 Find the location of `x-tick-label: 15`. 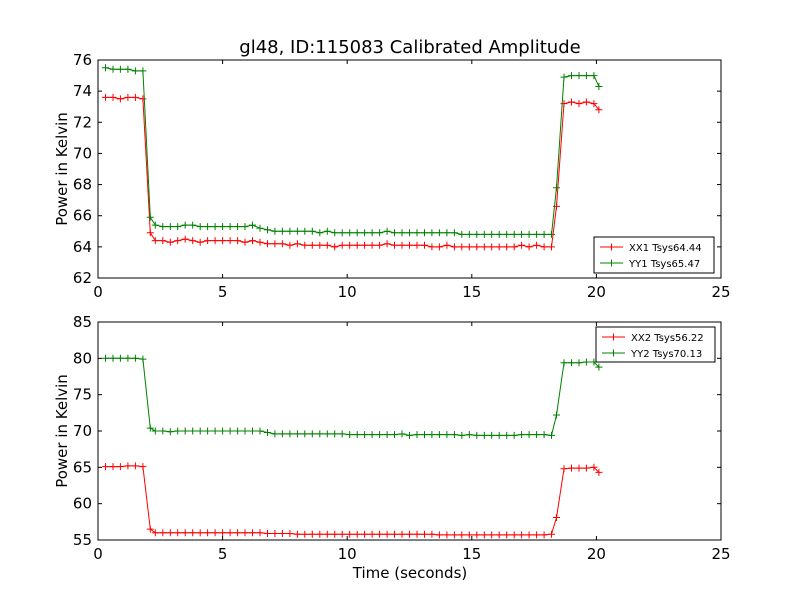

x-tick-label: 15 is located at coordinates (471, 292).